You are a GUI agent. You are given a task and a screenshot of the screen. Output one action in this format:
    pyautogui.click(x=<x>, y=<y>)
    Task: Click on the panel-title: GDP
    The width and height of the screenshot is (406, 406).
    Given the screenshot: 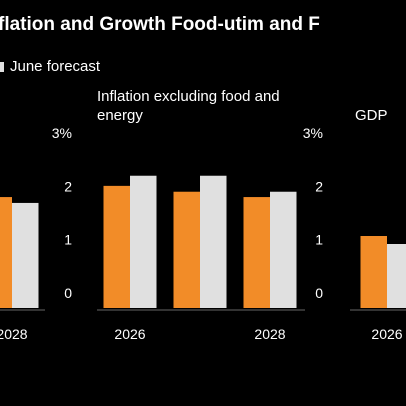 What is the action you would take?
    pyautogui.click(x=371, y=115)
    